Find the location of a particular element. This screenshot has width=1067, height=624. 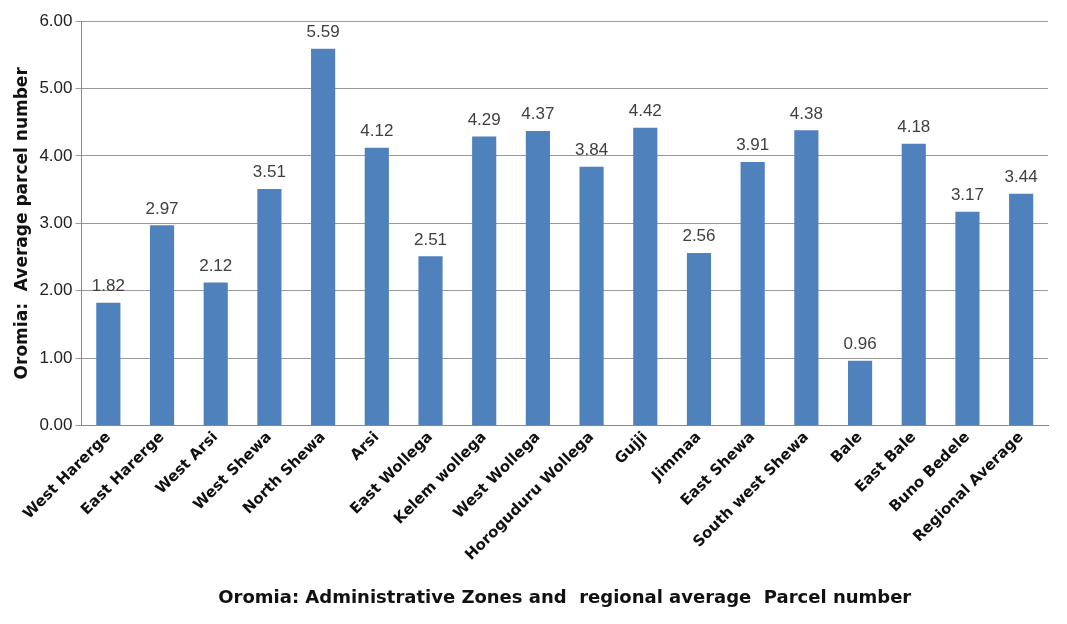

data-label: 4.38 is located at coordinates (806, 113).